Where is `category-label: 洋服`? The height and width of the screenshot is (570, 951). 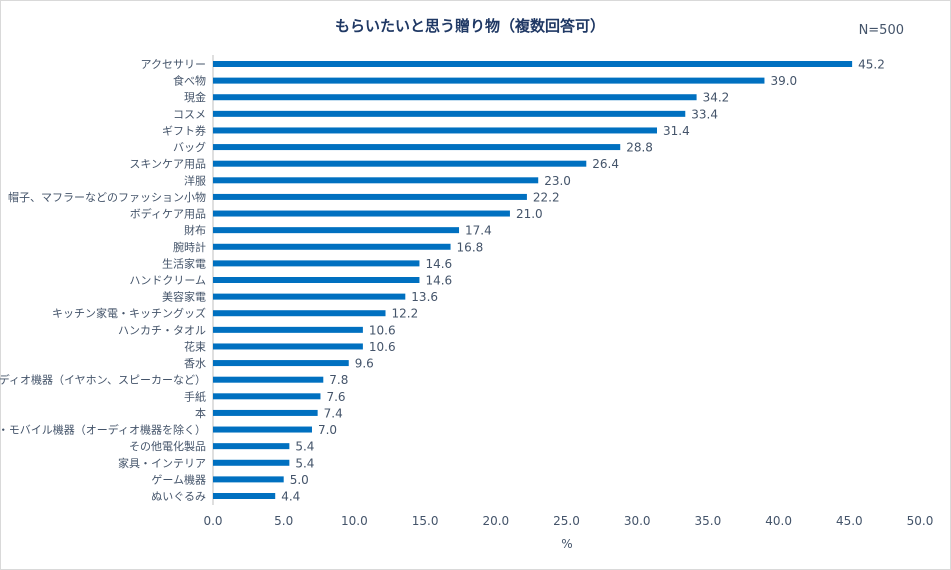 category-label: 洋服 is located at coordinates (195, 180).